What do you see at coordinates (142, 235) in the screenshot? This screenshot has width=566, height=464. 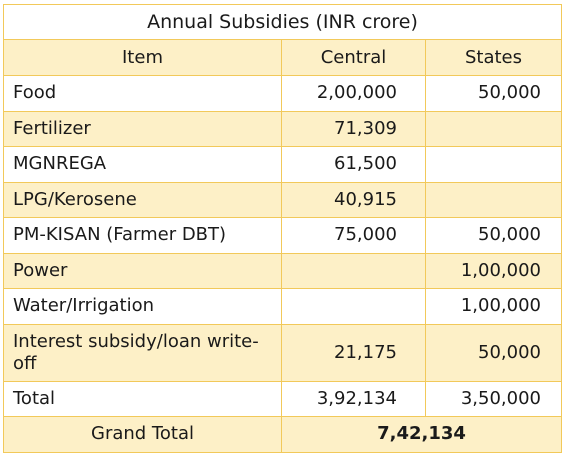 I see `cell-item: PM-KISAN (Farmer DBT)` at bounding box center [142, 235].